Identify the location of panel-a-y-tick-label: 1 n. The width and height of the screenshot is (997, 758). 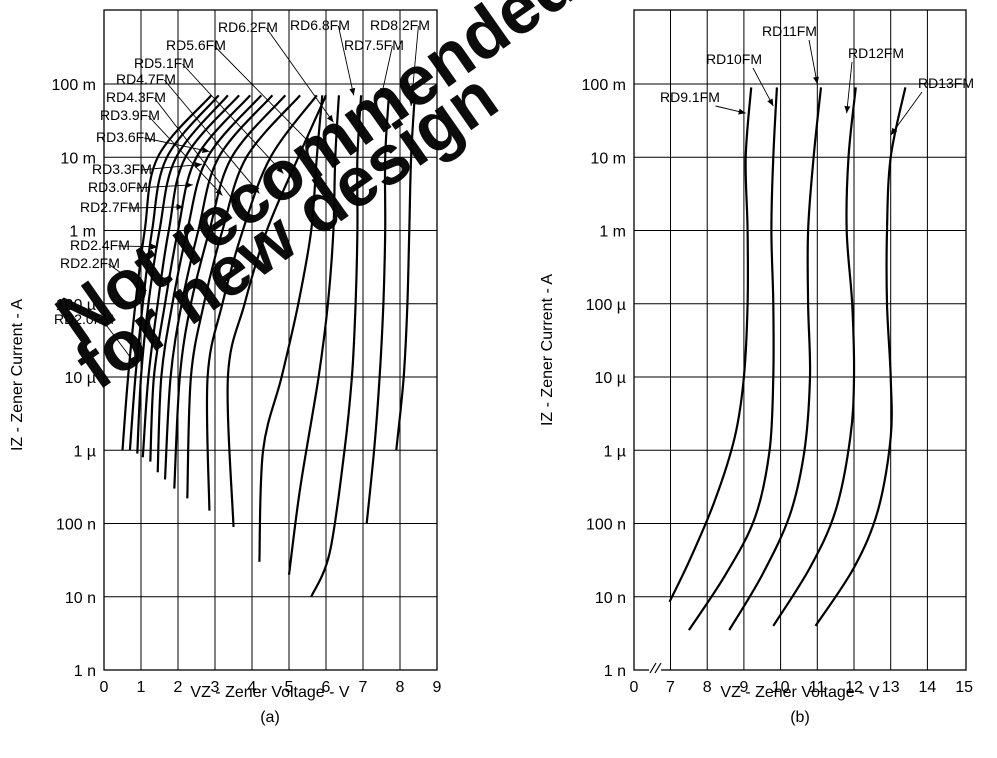
(85, 671).